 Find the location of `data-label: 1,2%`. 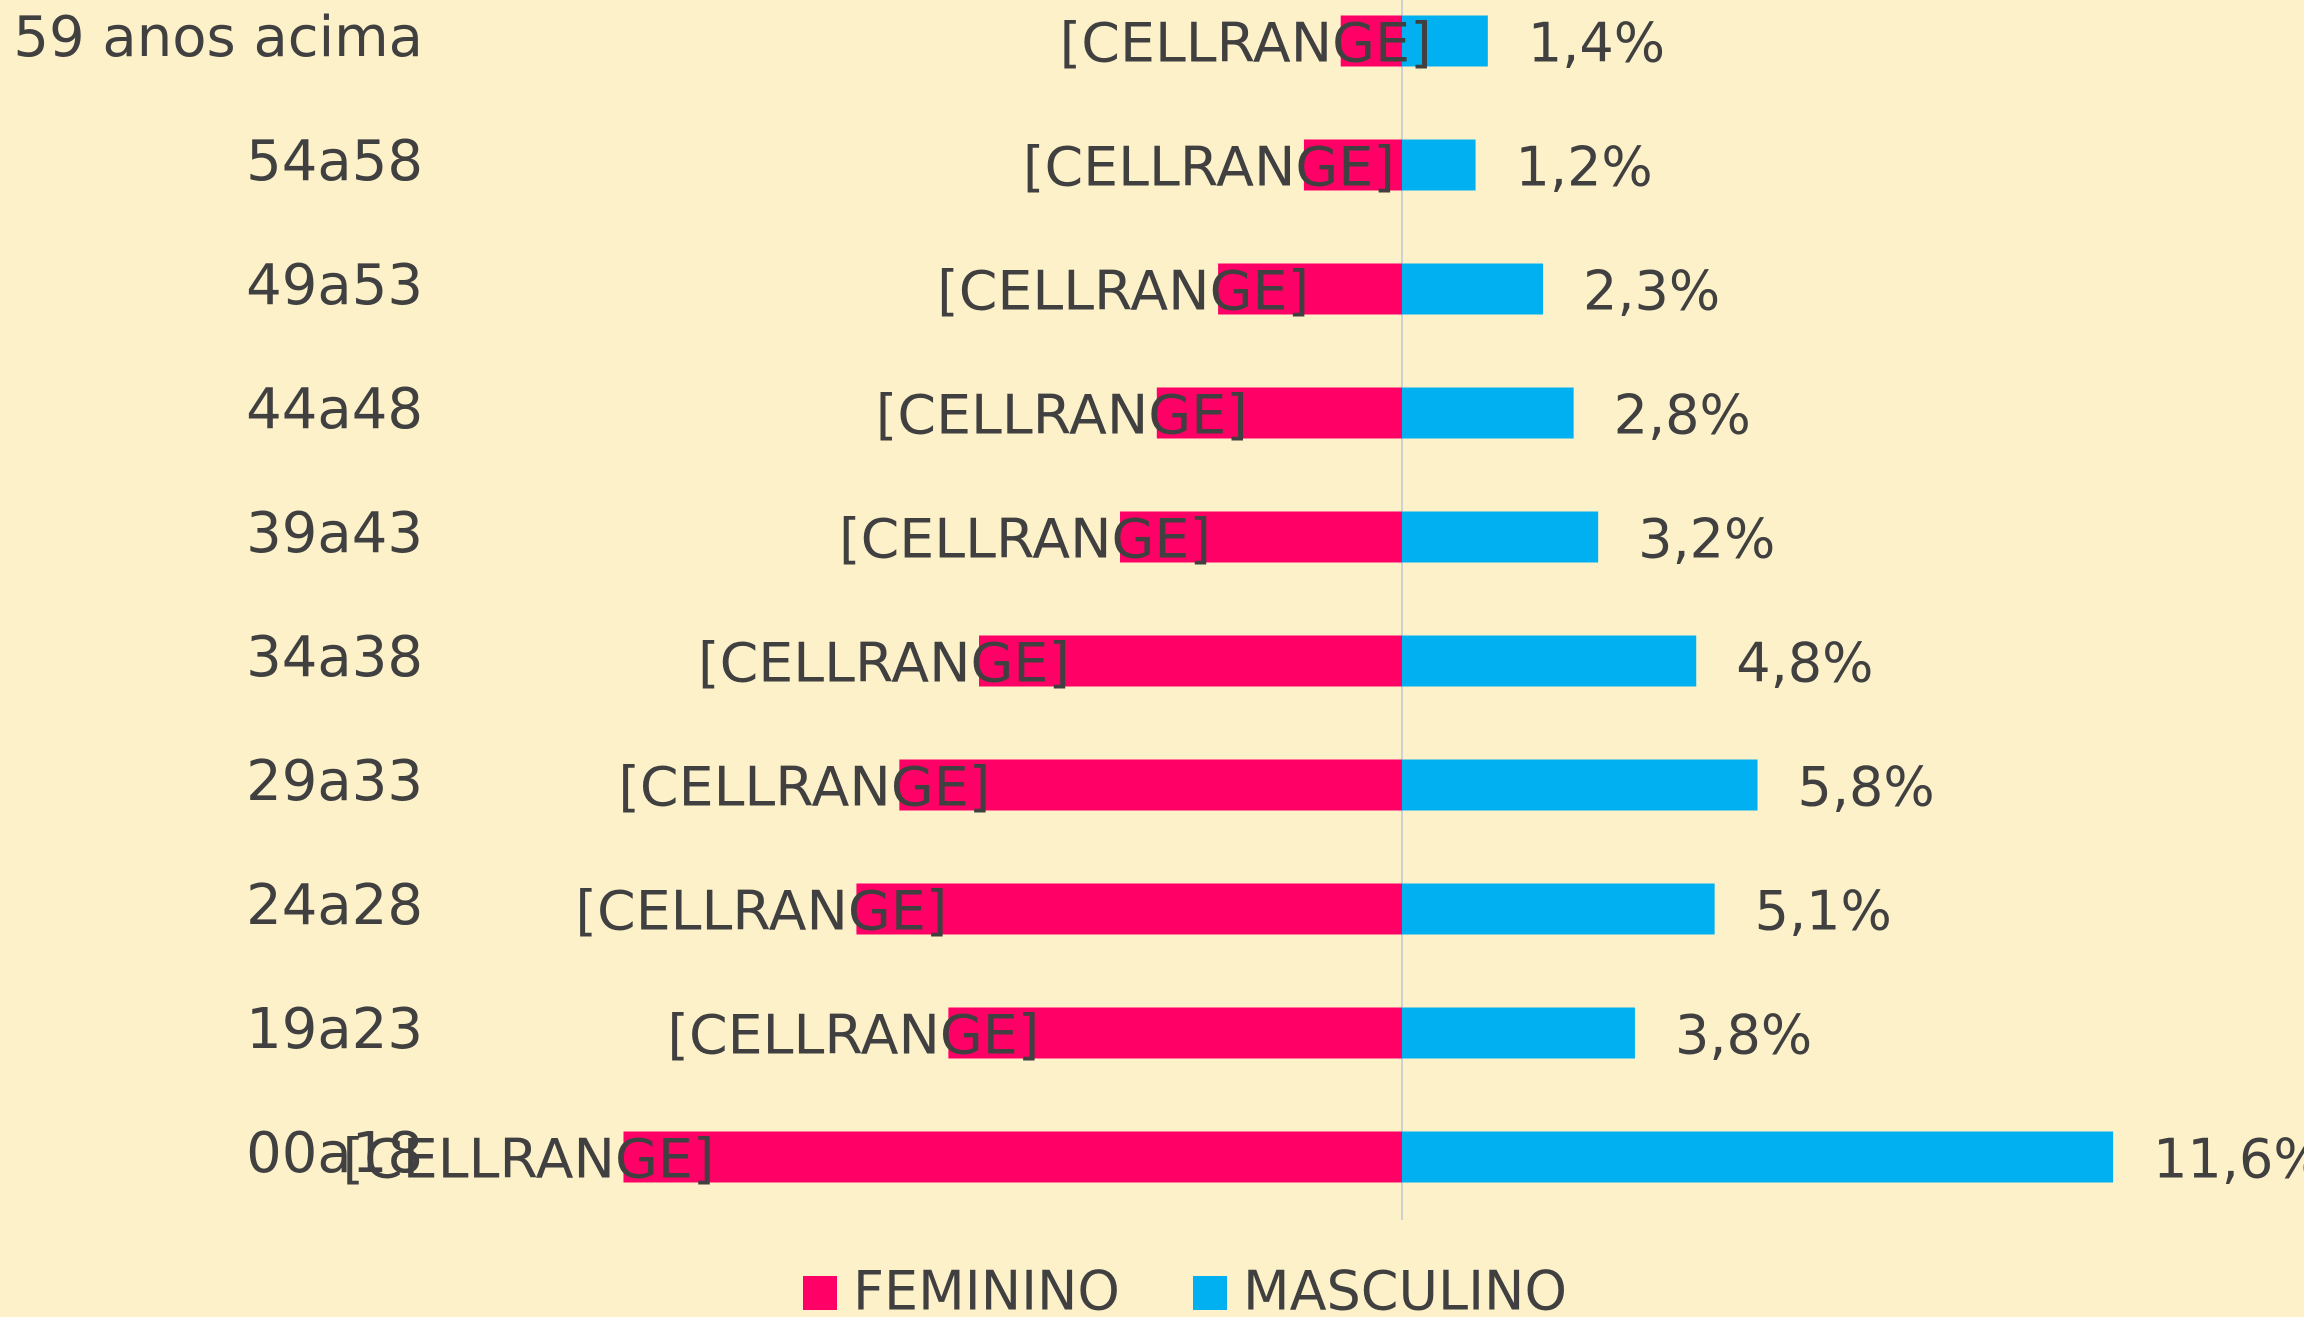

data-label: 1,2% is located at coordinates (1584, 167).